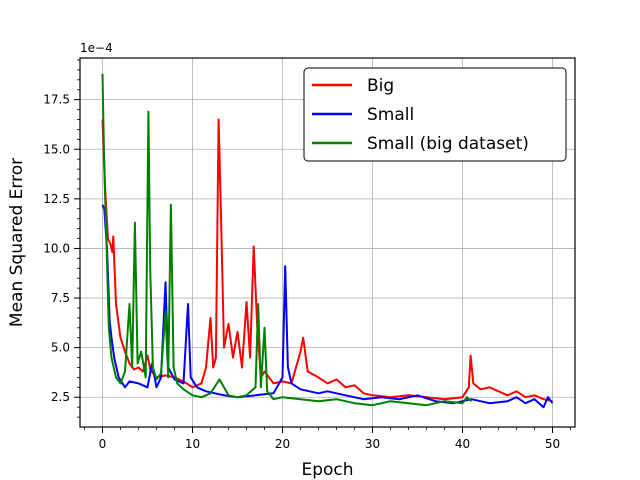 The width and height of the screenshot is (640, 480). I want to click on legend-label: Small (big dataset), so click(448, 144).